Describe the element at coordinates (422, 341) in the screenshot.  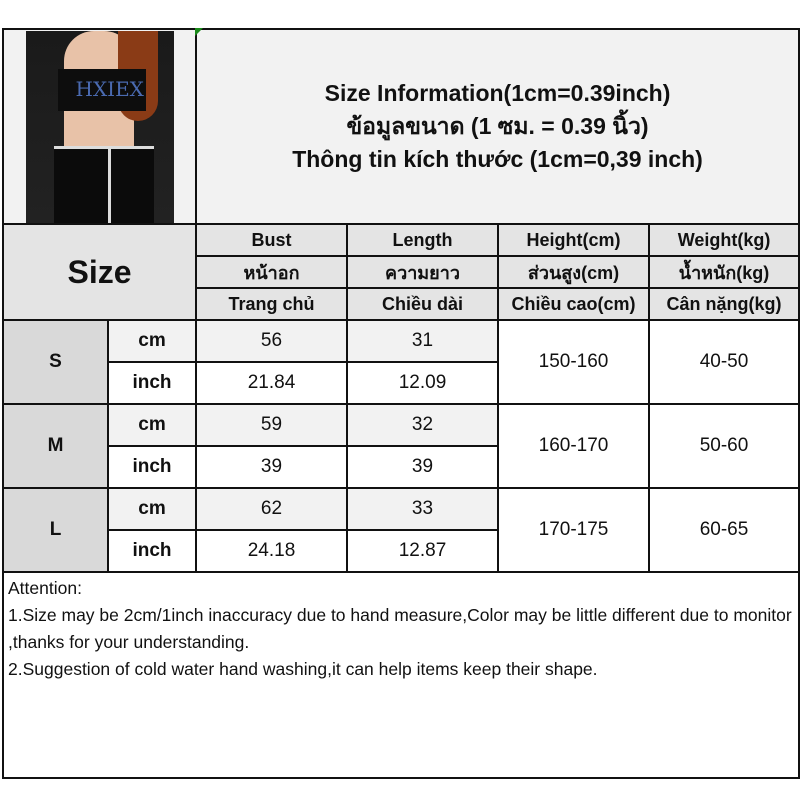
I see `length-cm: 31` at that location.